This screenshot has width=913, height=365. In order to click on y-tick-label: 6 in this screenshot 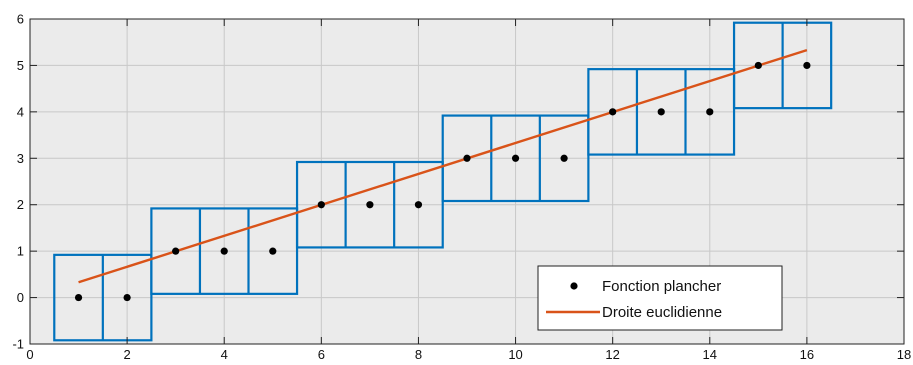, I will do `click(20, 19)`.